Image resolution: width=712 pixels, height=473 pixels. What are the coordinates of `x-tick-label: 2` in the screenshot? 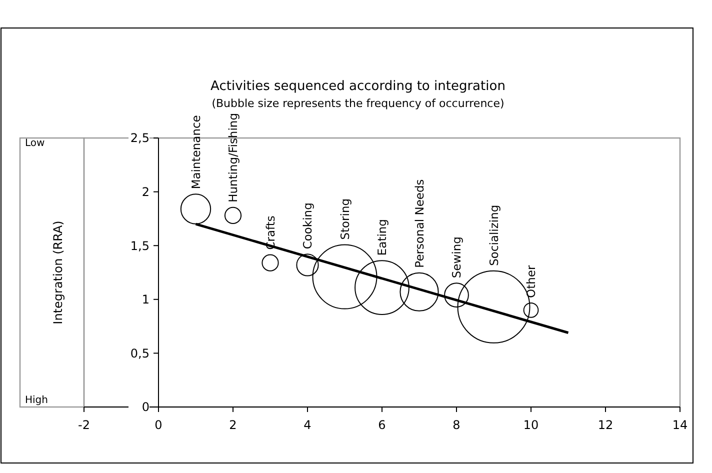 It's located at (233, 425).